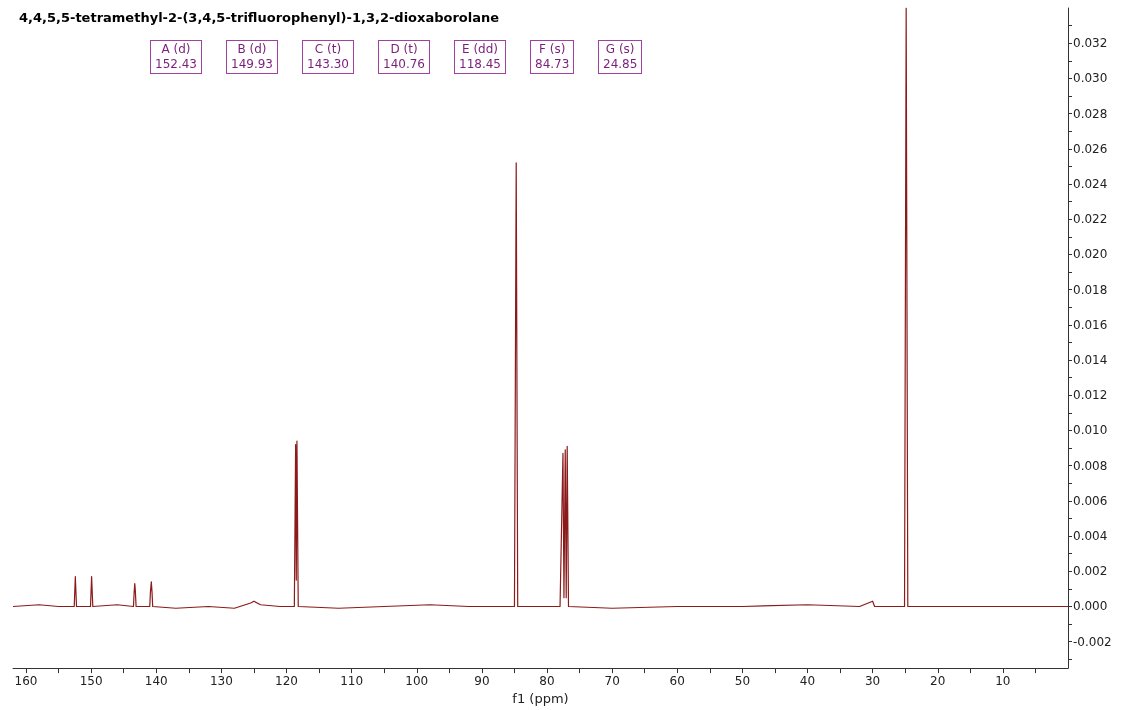 The image size is (1133, 710). I want to click on x-tick-label: 120, so click(286, 681).